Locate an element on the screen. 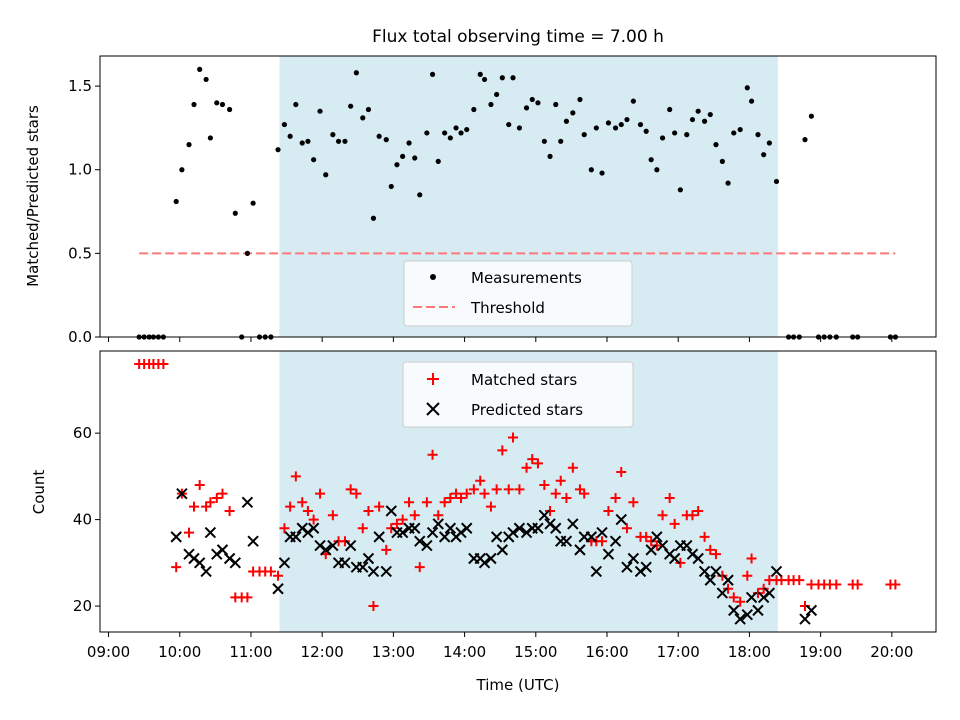  y-tick-label: 40 is located at coordinates (82, 520).